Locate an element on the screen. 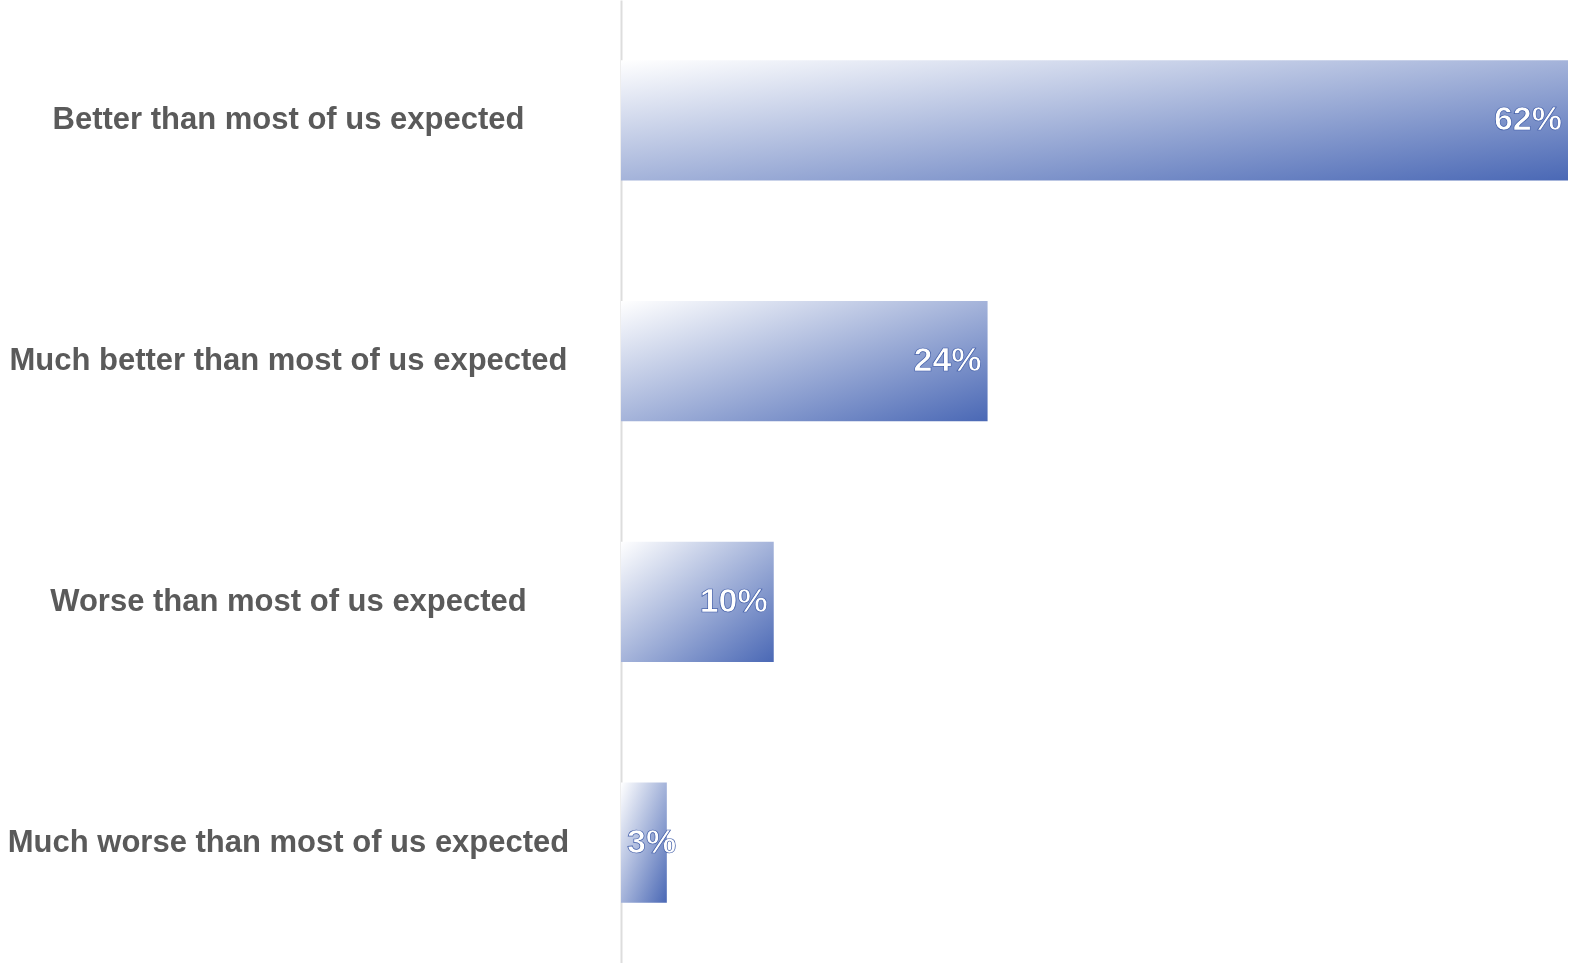  y-tick-label: Much better than most of us expected is located at coordinates (288, 360).